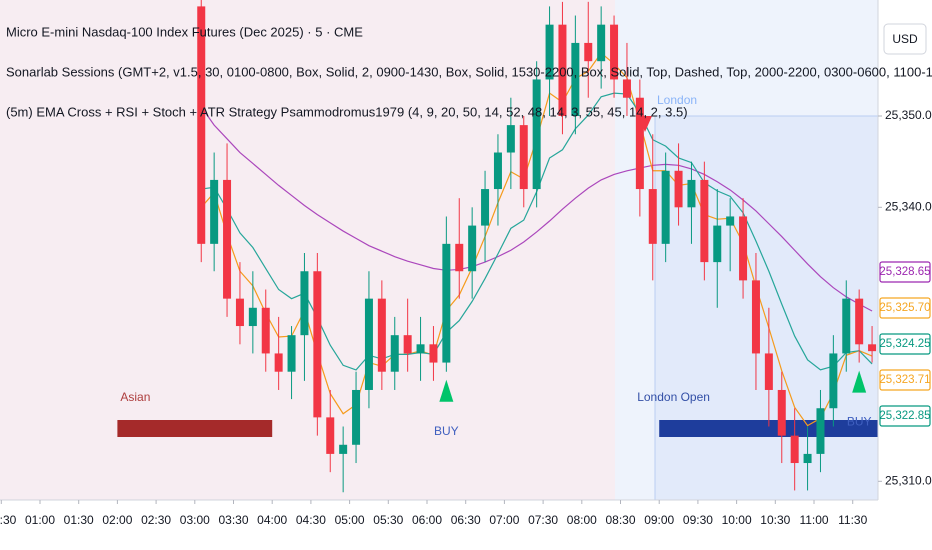  Describe the element at coordinates (195, 520) in the screenshot. I see `x-tick-label: 03:00` at that location.